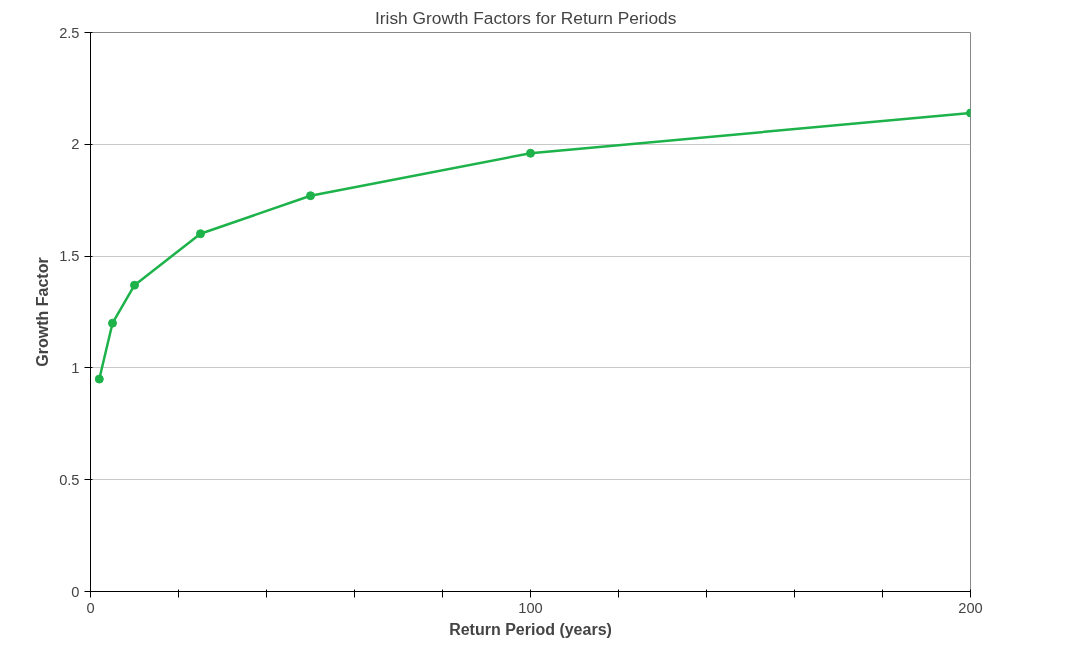  Describe the element at coordinates (43, 312) in the screenshot. I see `y-axis-title: Growth Factor` at that location.